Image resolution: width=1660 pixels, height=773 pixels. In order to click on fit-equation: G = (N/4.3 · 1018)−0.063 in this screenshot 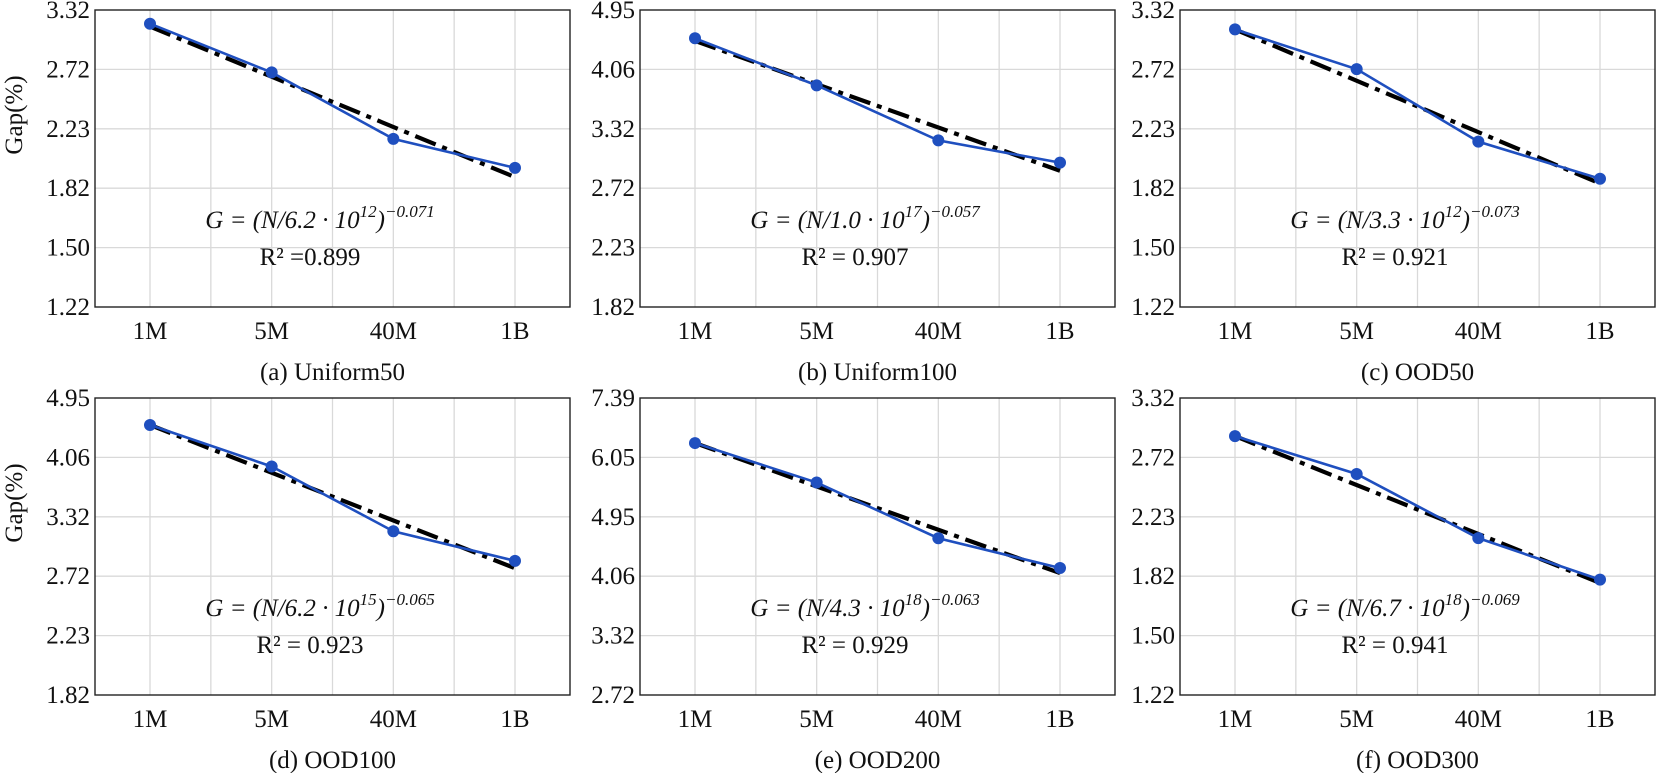, I will do `click(864, 606)`.